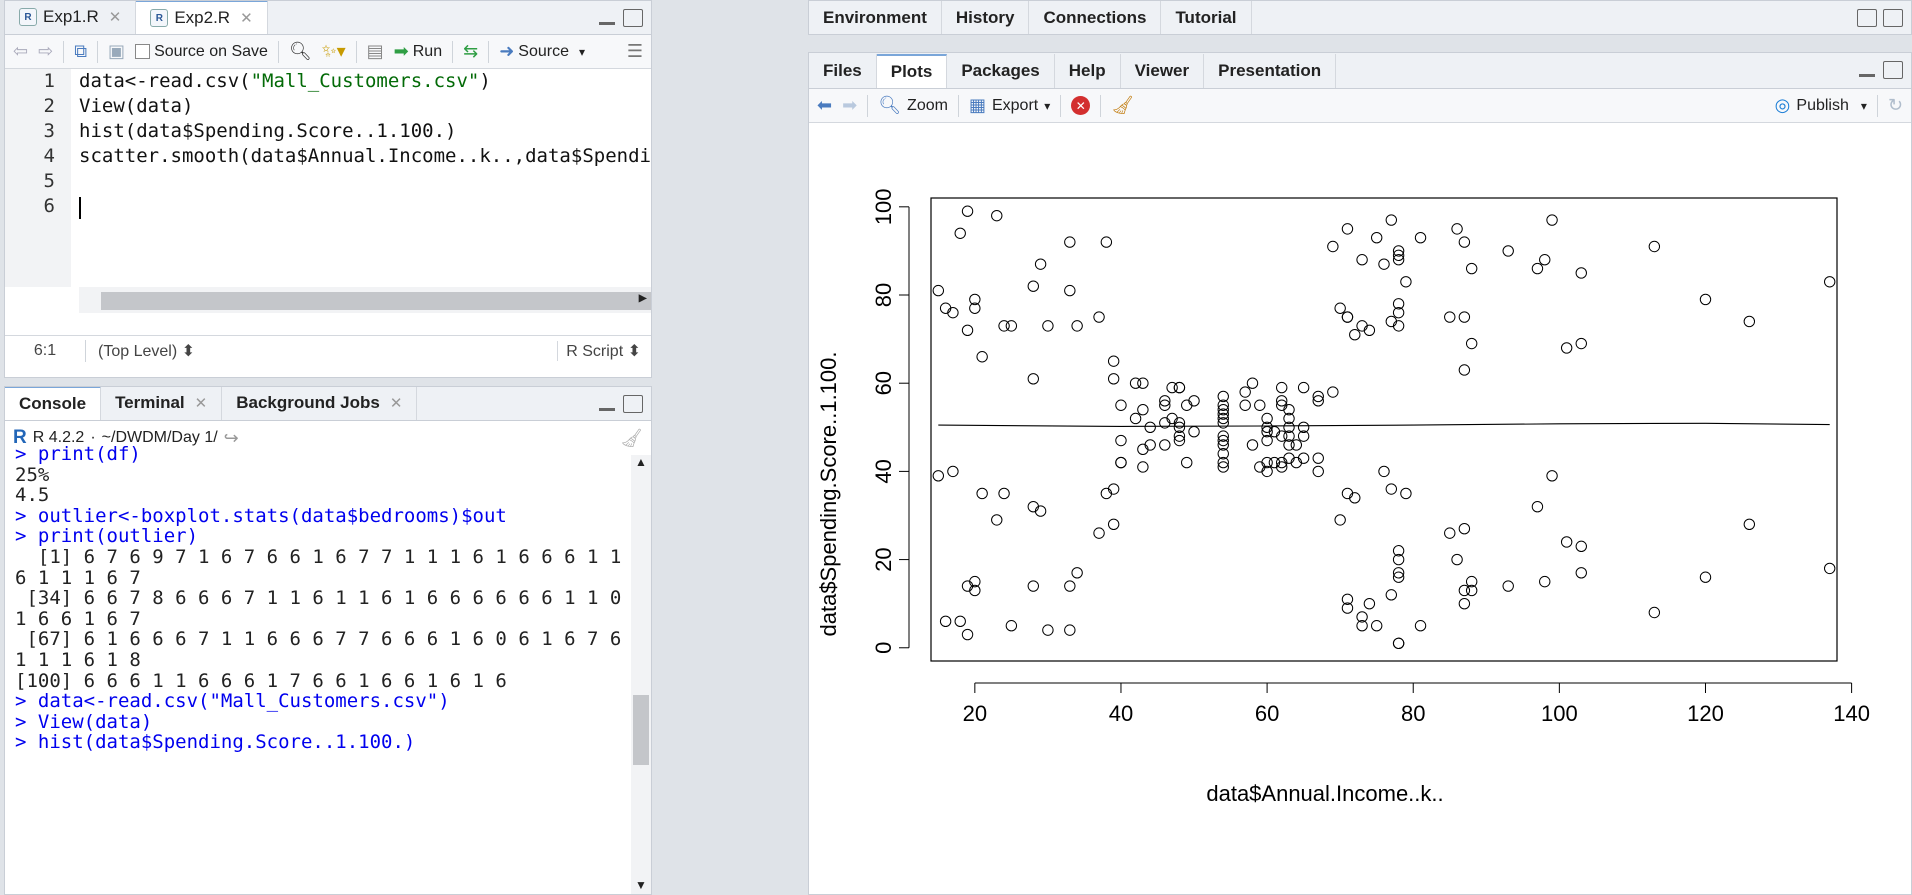 The image size is (1912, 895). I want to click on run-button: ➡ Run, so click(418, 51).